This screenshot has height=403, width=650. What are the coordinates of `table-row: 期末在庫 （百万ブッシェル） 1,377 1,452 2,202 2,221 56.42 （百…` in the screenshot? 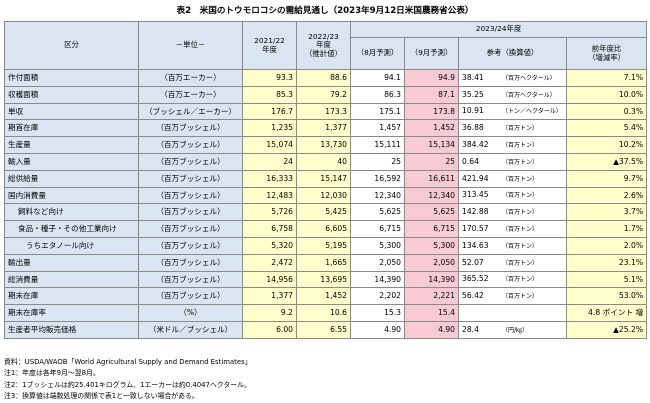 It's located at (326, 296).